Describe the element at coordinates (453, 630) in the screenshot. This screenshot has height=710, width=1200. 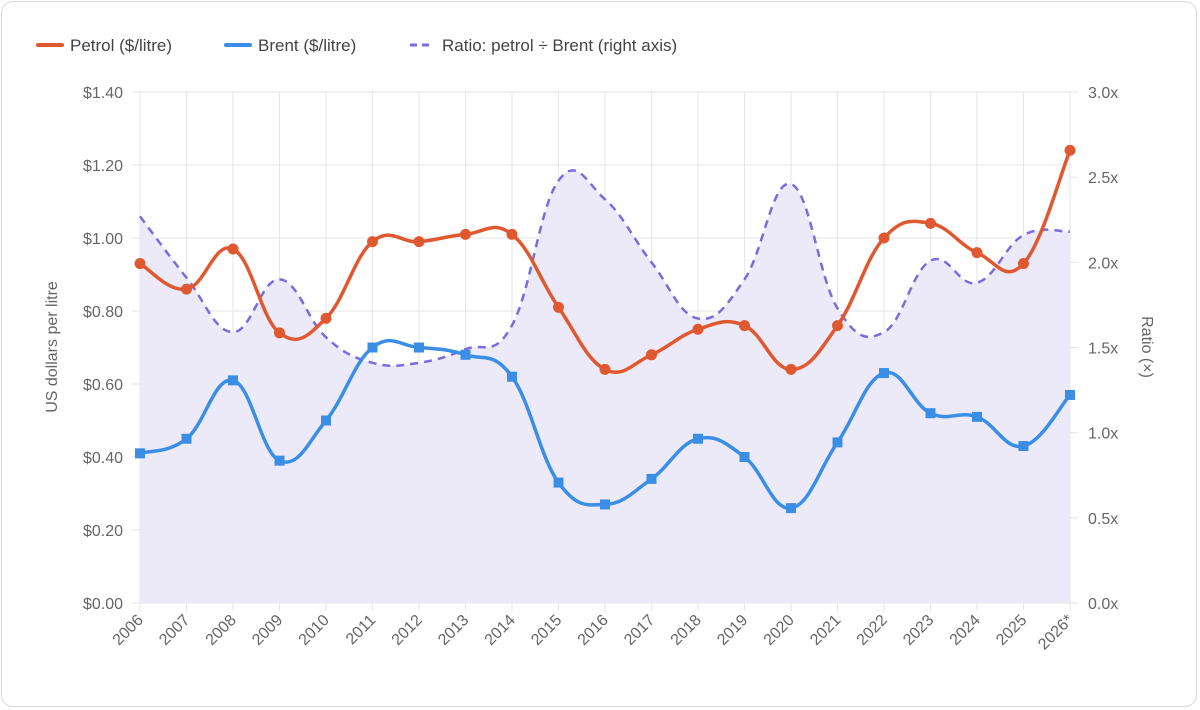
I see `x-tick-label: 2013` at that location.